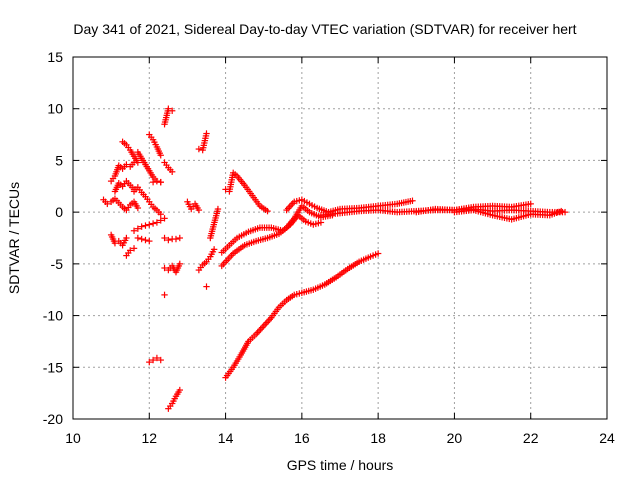 The image size is (640, 480). Describe the element at coordinates (53, 367) in the screenshot. I see `y-tick-label: -15` at that location.